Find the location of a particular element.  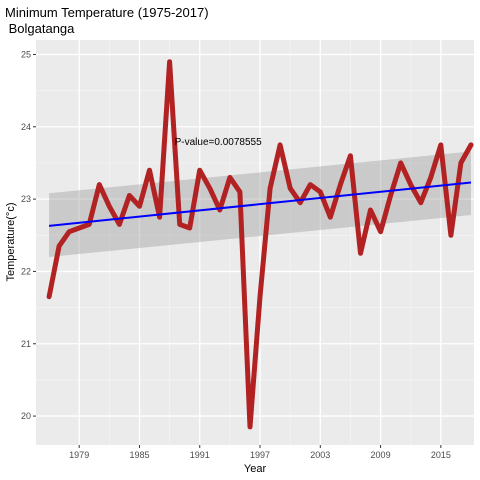

trend-line is located at coordinates (260, 204).